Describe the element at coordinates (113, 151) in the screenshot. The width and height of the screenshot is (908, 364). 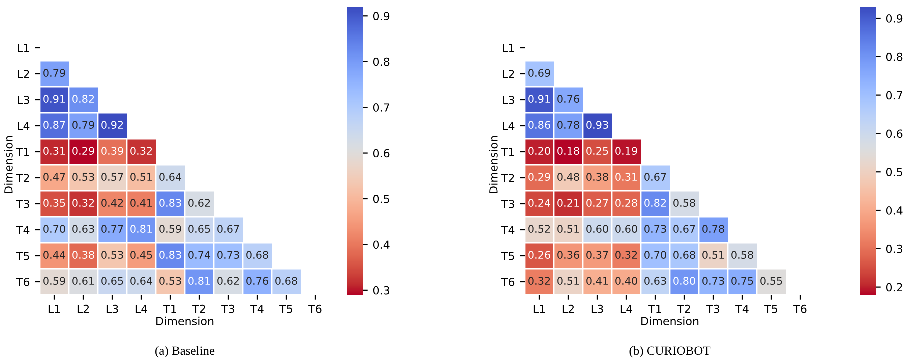
I see `data-label: 0.39` at that location.